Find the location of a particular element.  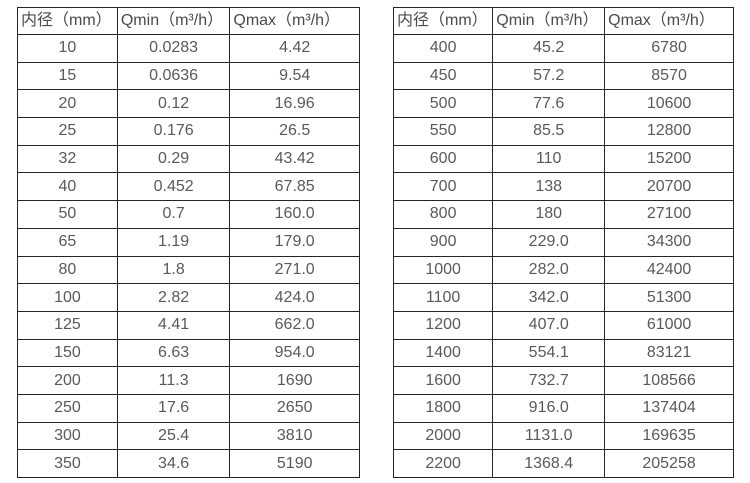

table-cell: 0.0283 is located at coordinates (173, 48).